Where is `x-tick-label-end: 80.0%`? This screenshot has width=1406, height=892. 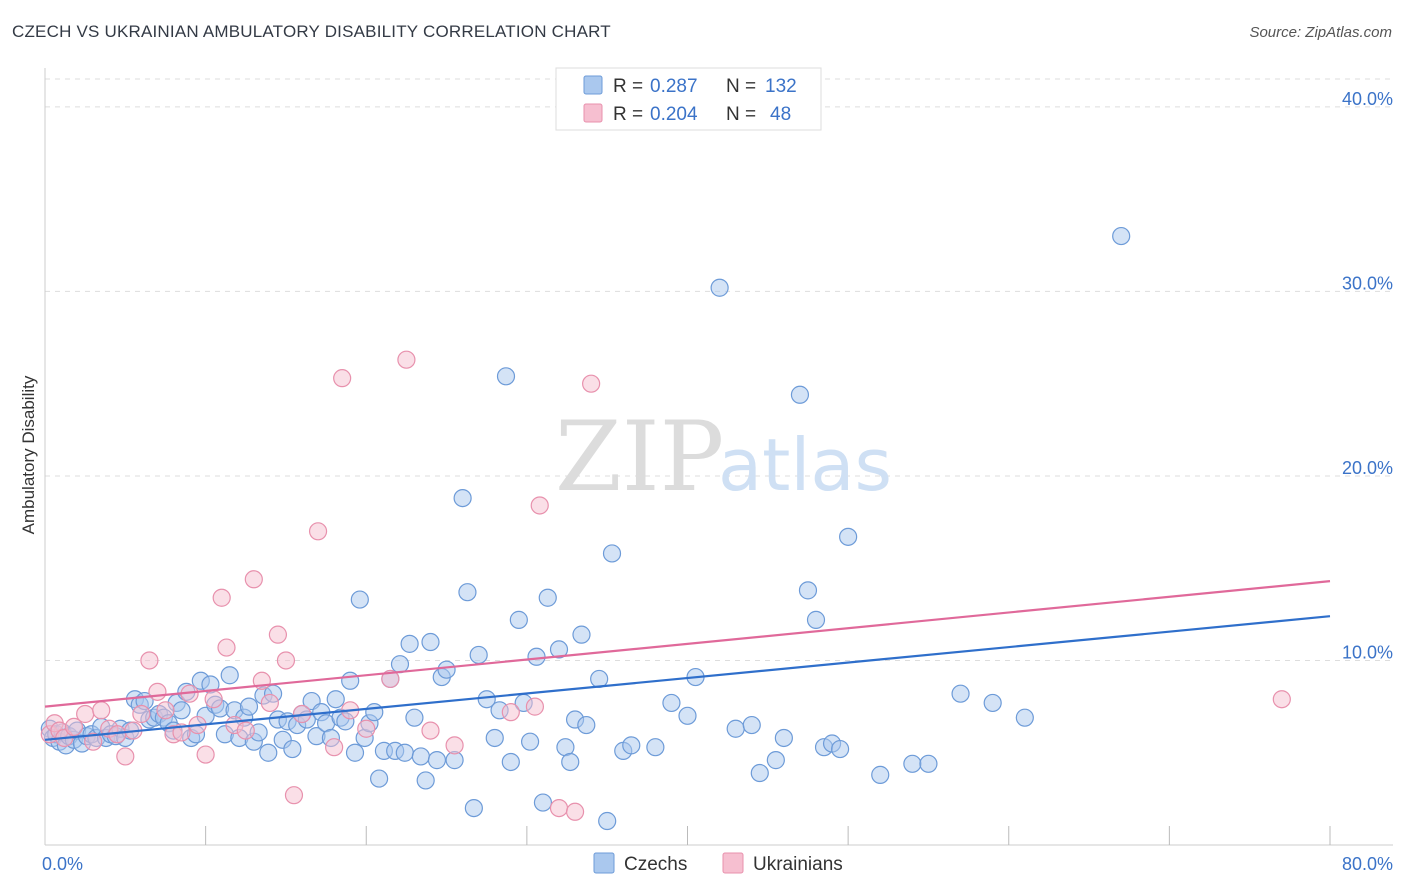 x-tick-label-end: 80.0% is located at coordinates (1367, 864).